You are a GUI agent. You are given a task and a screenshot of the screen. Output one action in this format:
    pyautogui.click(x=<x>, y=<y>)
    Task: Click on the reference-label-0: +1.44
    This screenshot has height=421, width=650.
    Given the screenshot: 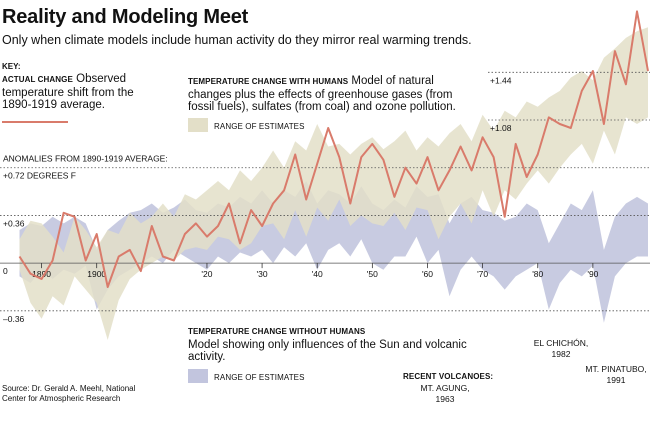 What is the action you would take?
    pyautogui.click(x=501, y=80)
    